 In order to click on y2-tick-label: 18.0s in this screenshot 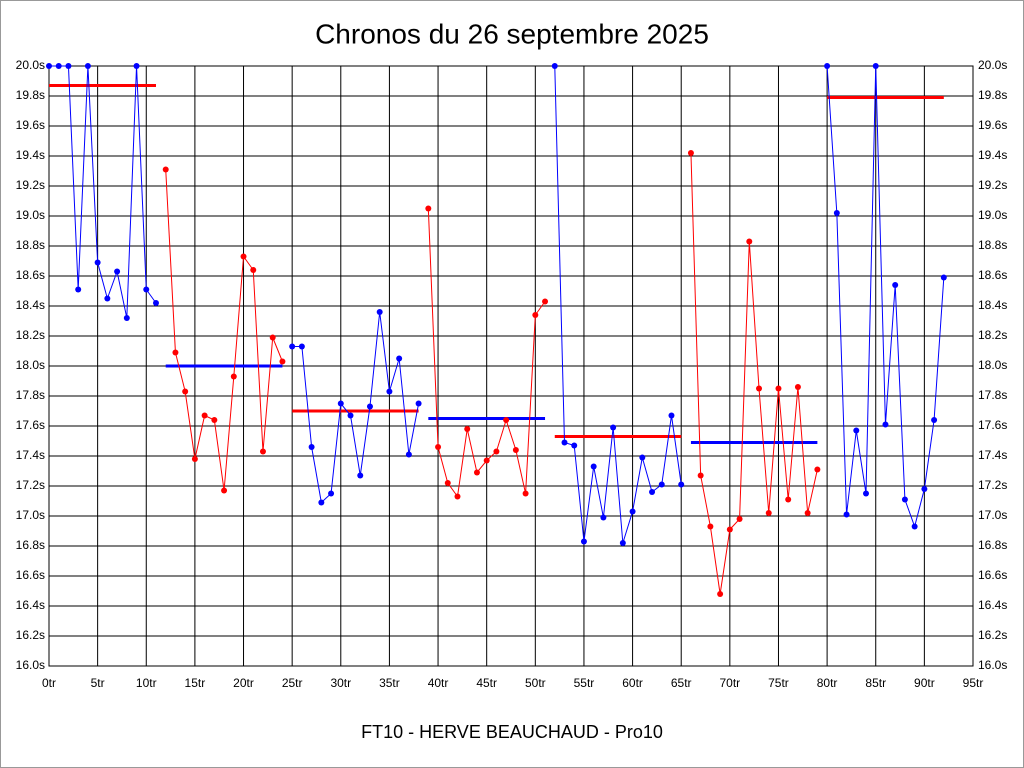, I will do `click(992, 365)`.